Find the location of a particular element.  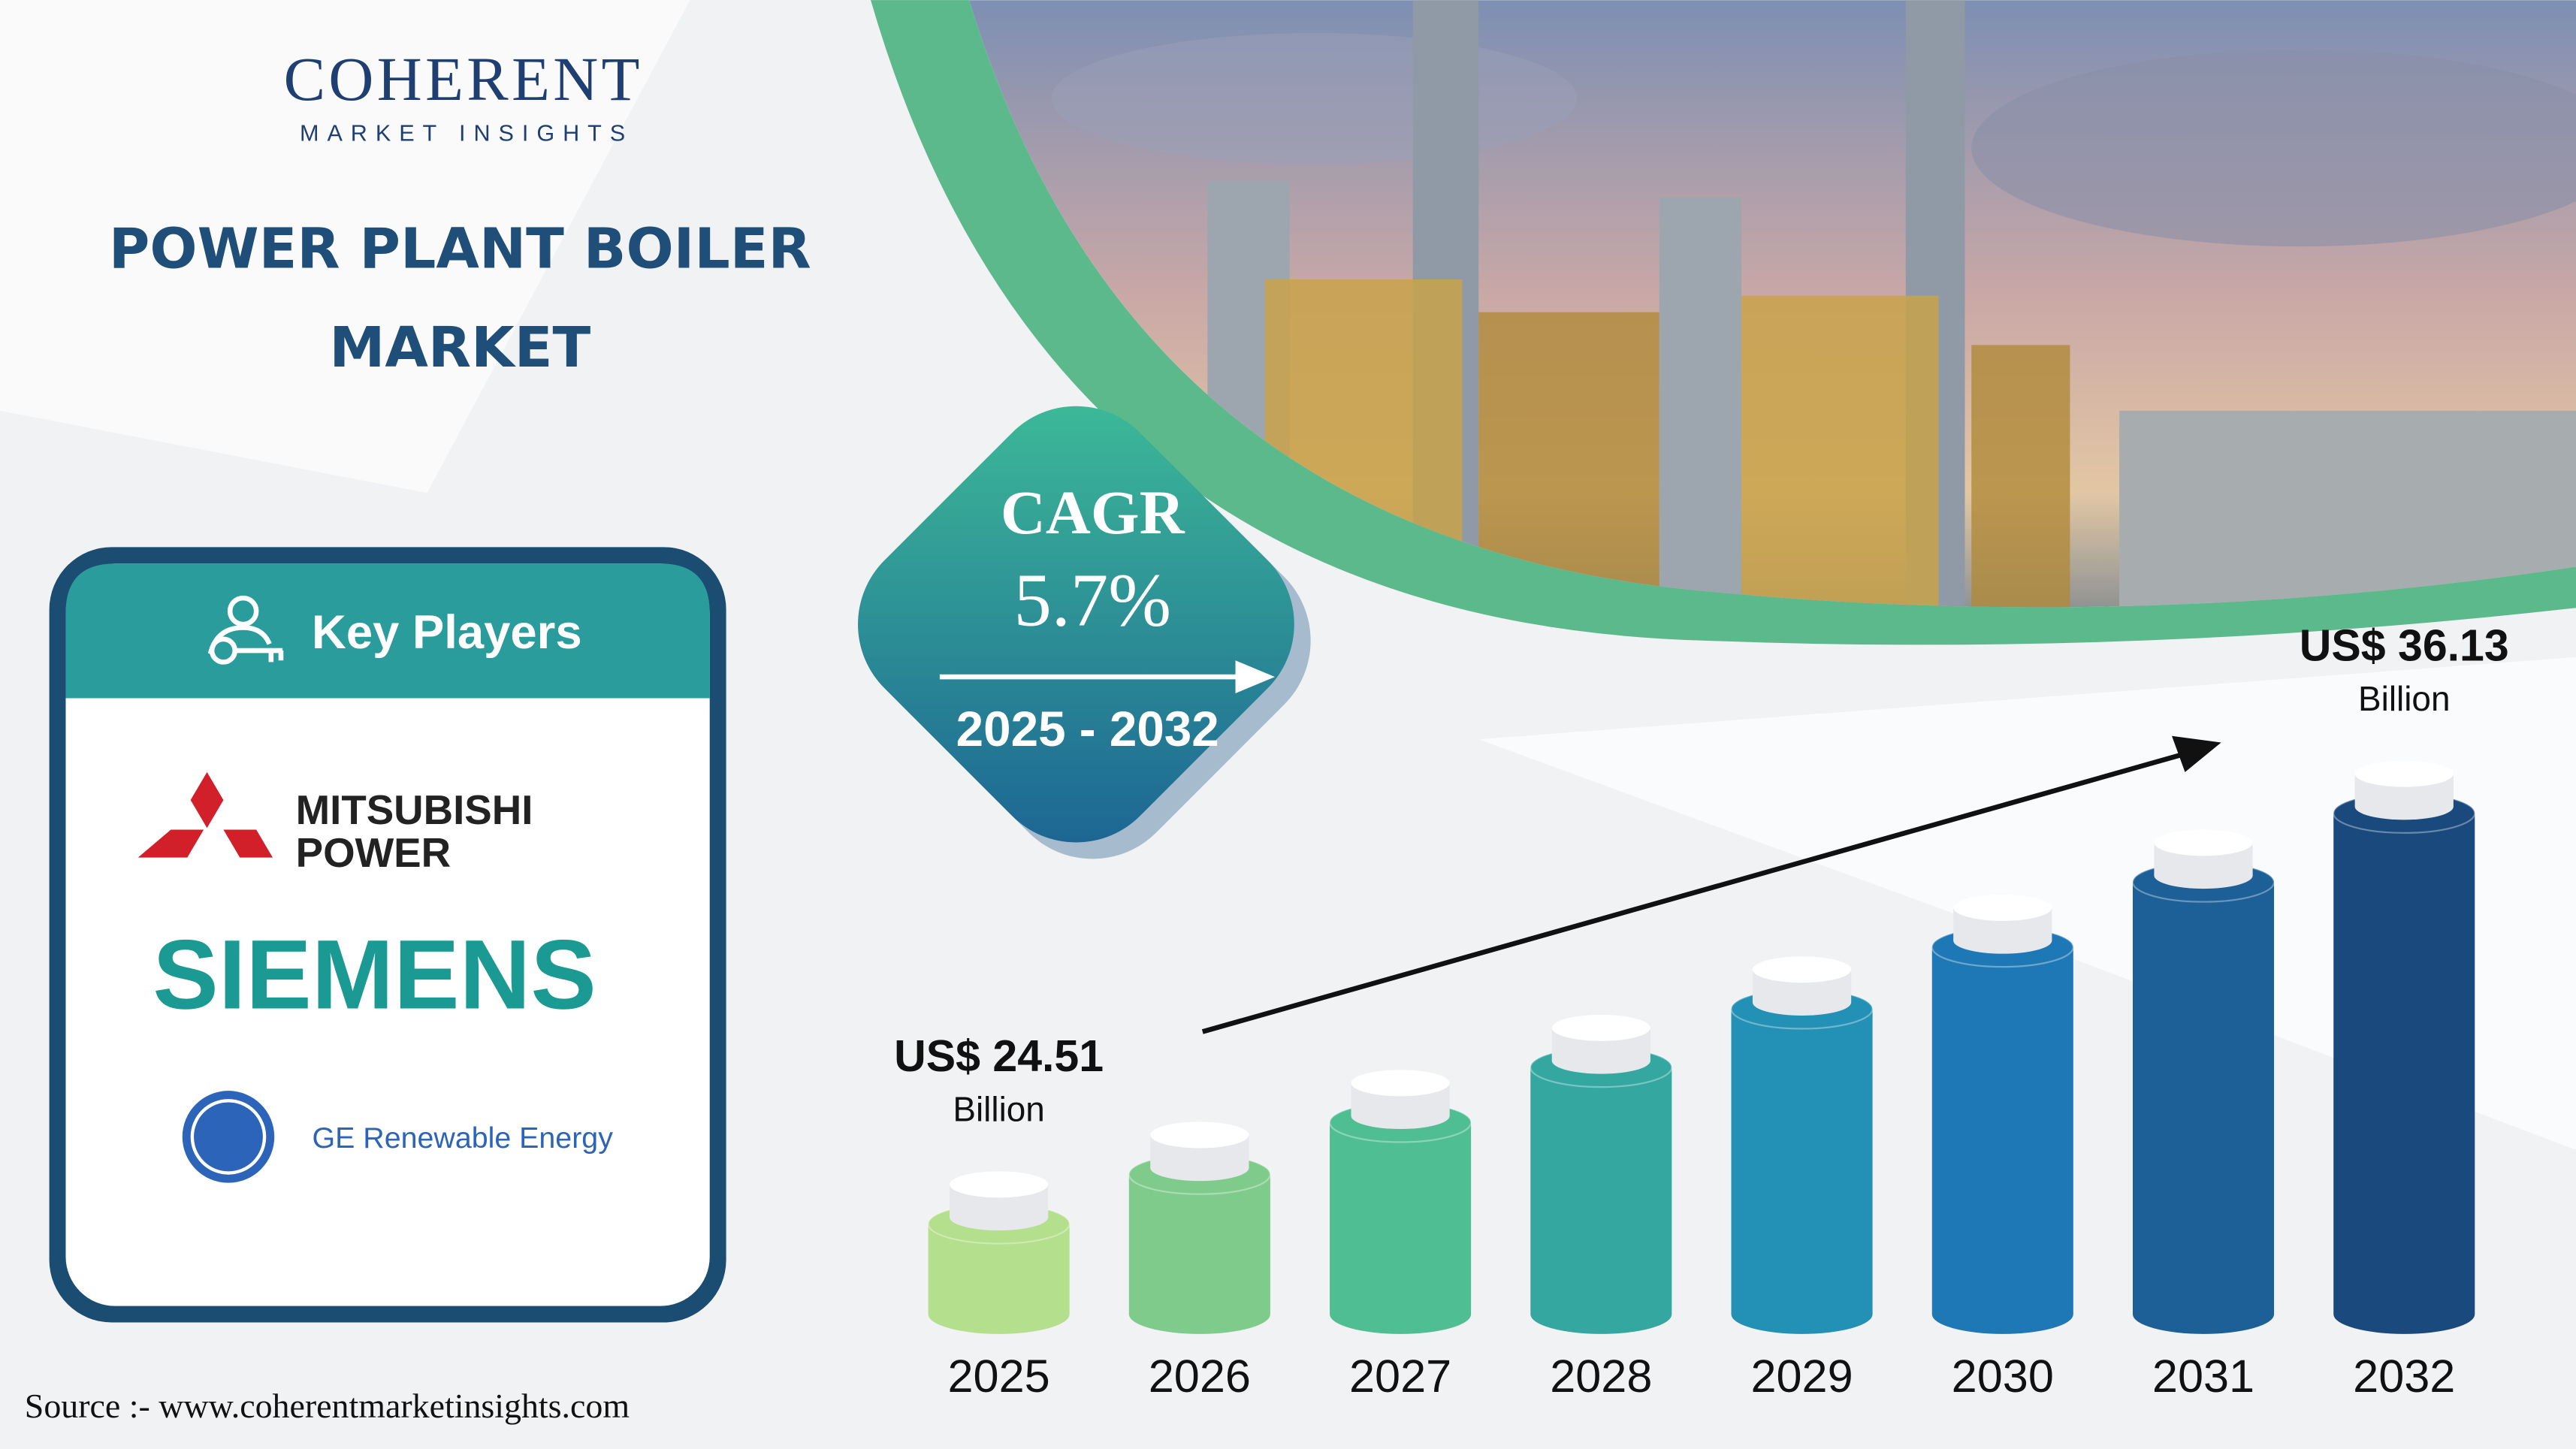

x-tick-label: 2029 is located at coordinates (1801, 1377).